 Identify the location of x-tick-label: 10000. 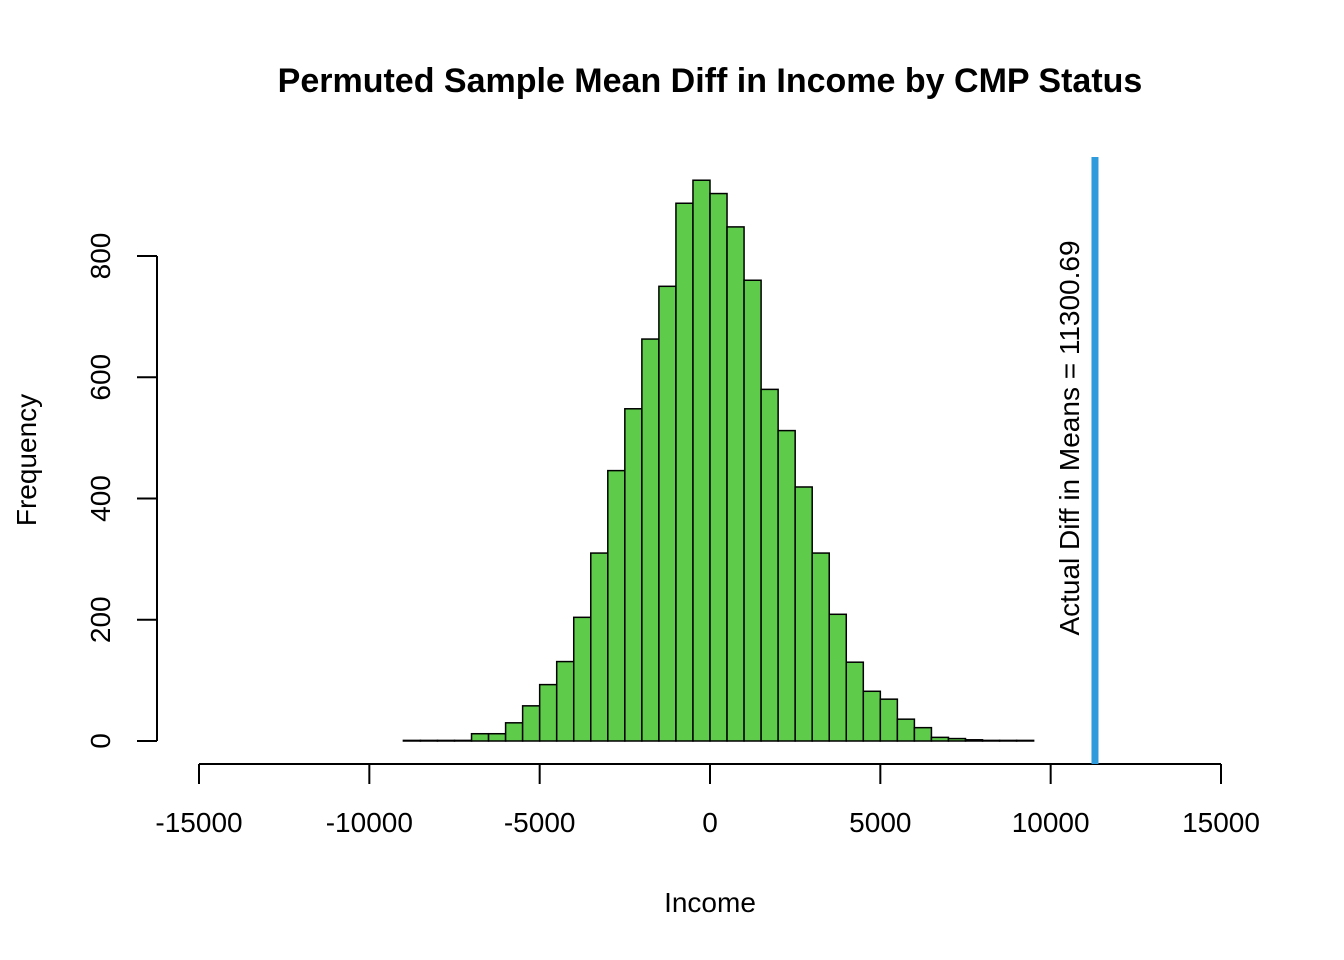
(1051, 822).